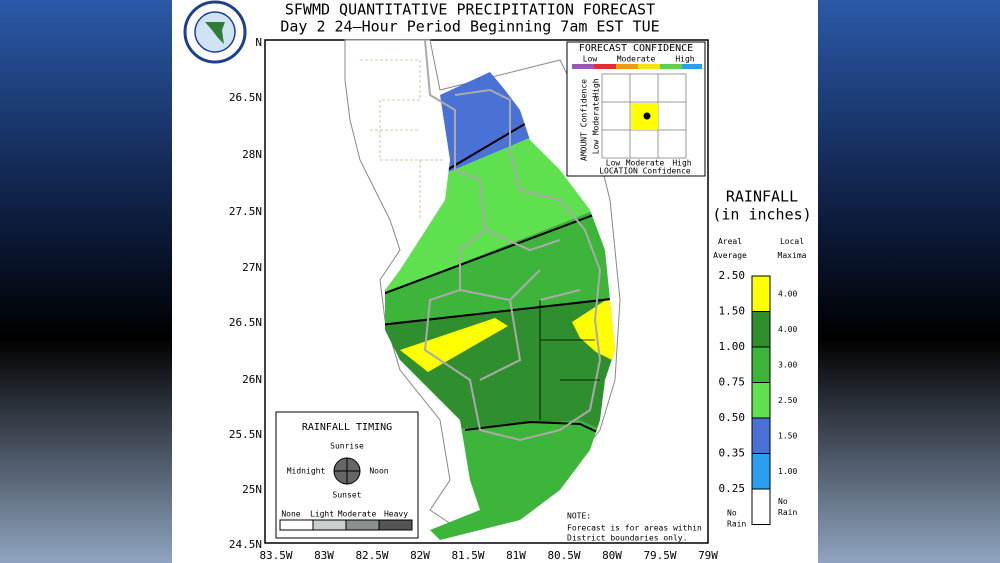 The image size is (1000, 563). I want to click on areal-label: 1.00, so click(732, 346).